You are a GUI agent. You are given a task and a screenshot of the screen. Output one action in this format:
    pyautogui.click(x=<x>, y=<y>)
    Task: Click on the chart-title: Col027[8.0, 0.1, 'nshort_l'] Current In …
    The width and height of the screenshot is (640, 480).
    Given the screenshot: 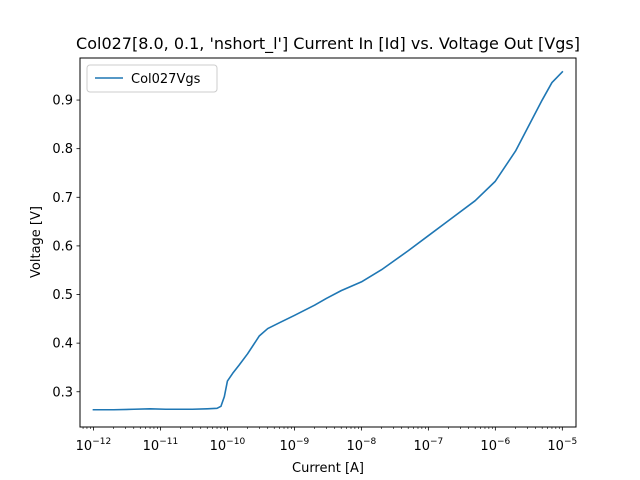 What is the action you would take?
    pyautogui.click(x=328, y=44)
    